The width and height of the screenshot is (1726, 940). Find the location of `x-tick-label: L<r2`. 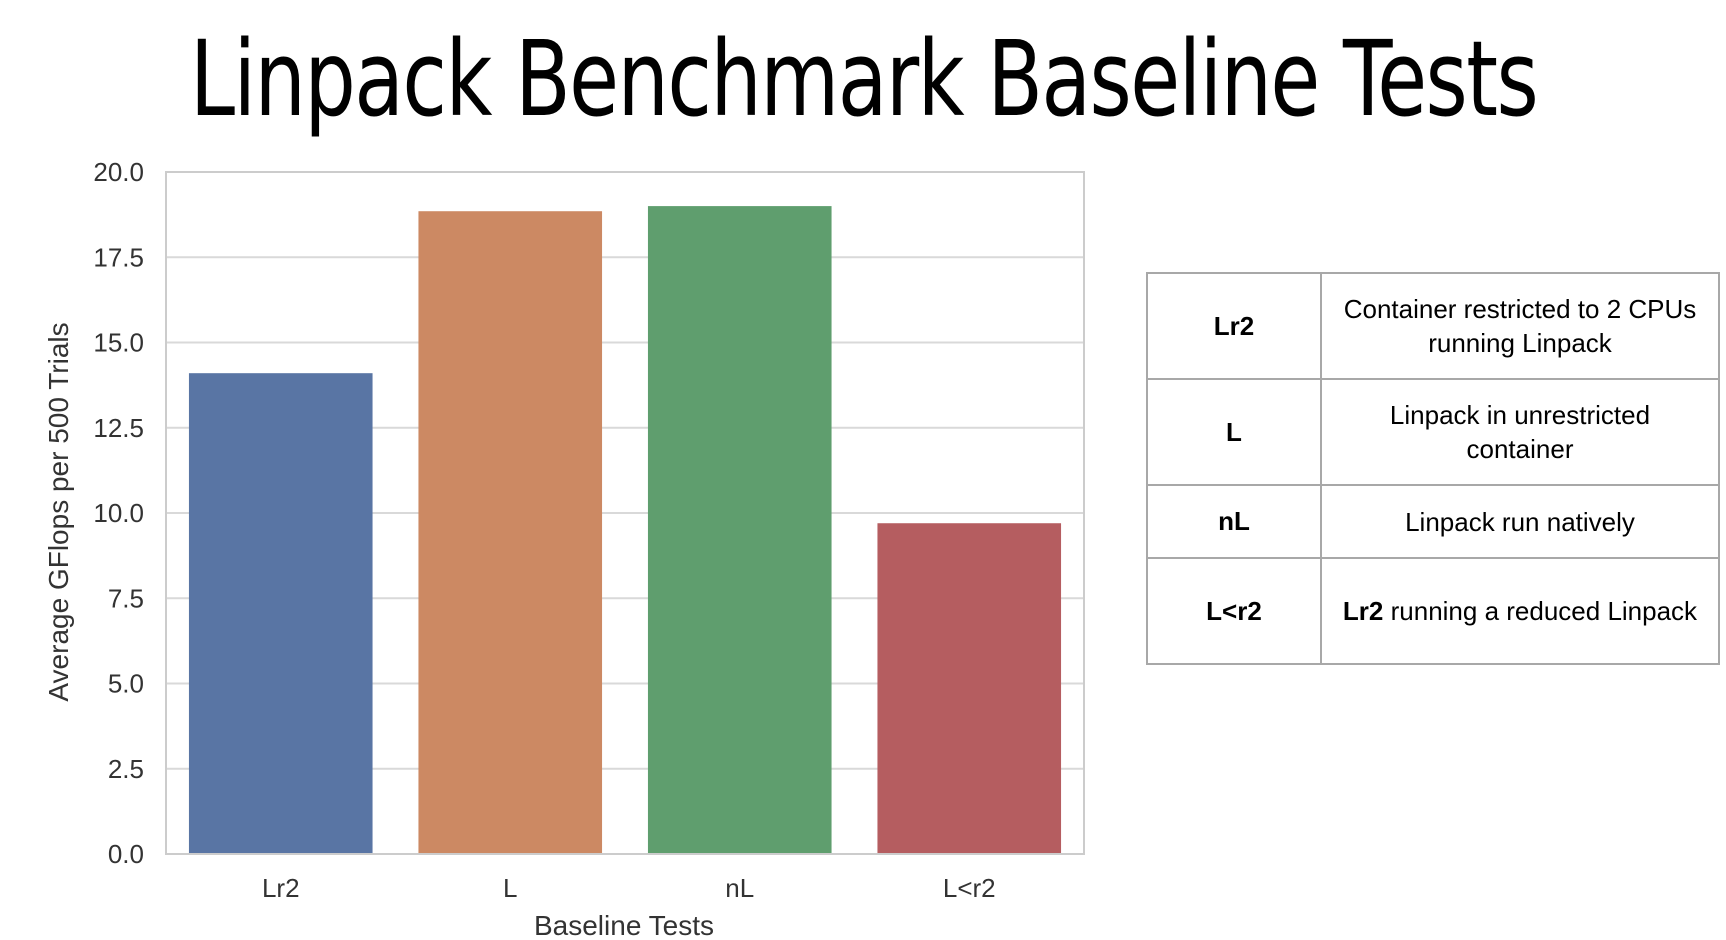

x-tick-label: L<r2 is located at coordinates (969, 888).